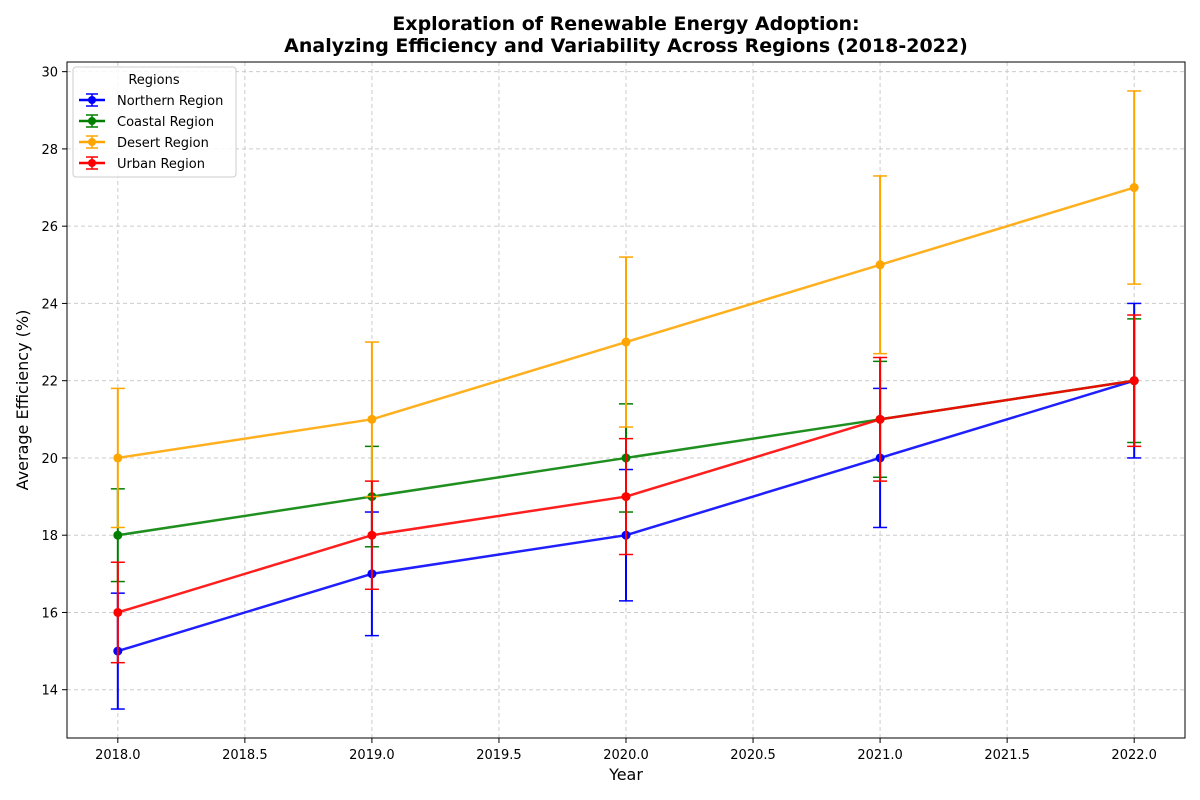  What do you see at coordinates (49, 536) in the screenshot?
I see `y-tick-label: 18` at bounding box center [49, 536].